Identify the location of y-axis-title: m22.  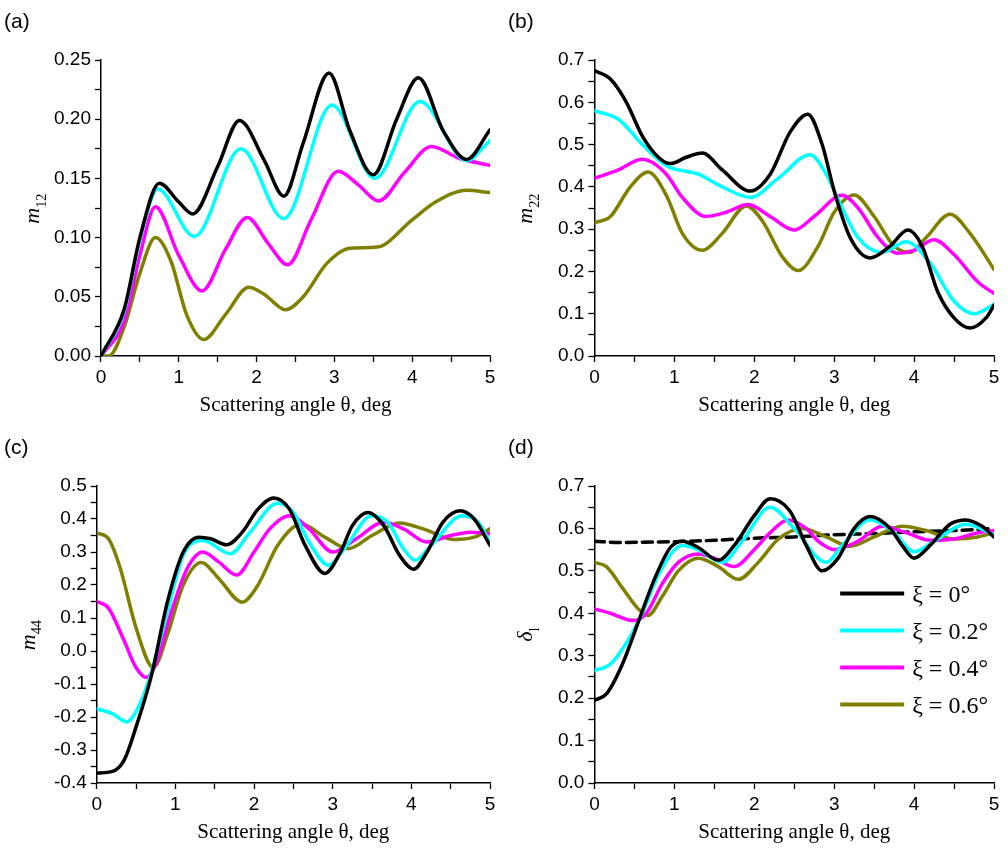
(527, 208).